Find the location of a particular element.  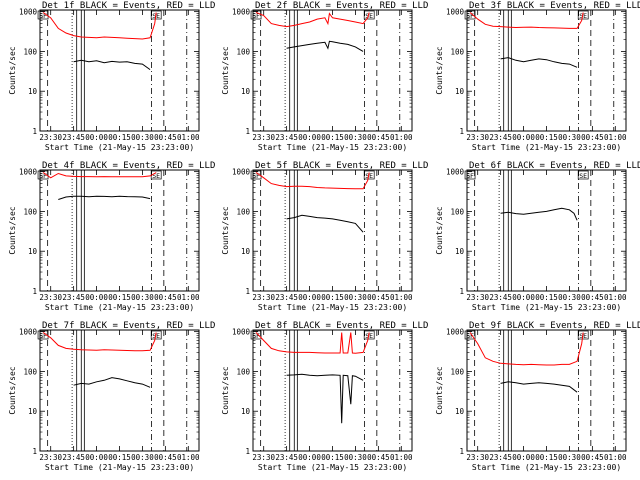

plot-title: Det 6f BLACK = Events, RED = LLD is located at coordinates (554, 166).